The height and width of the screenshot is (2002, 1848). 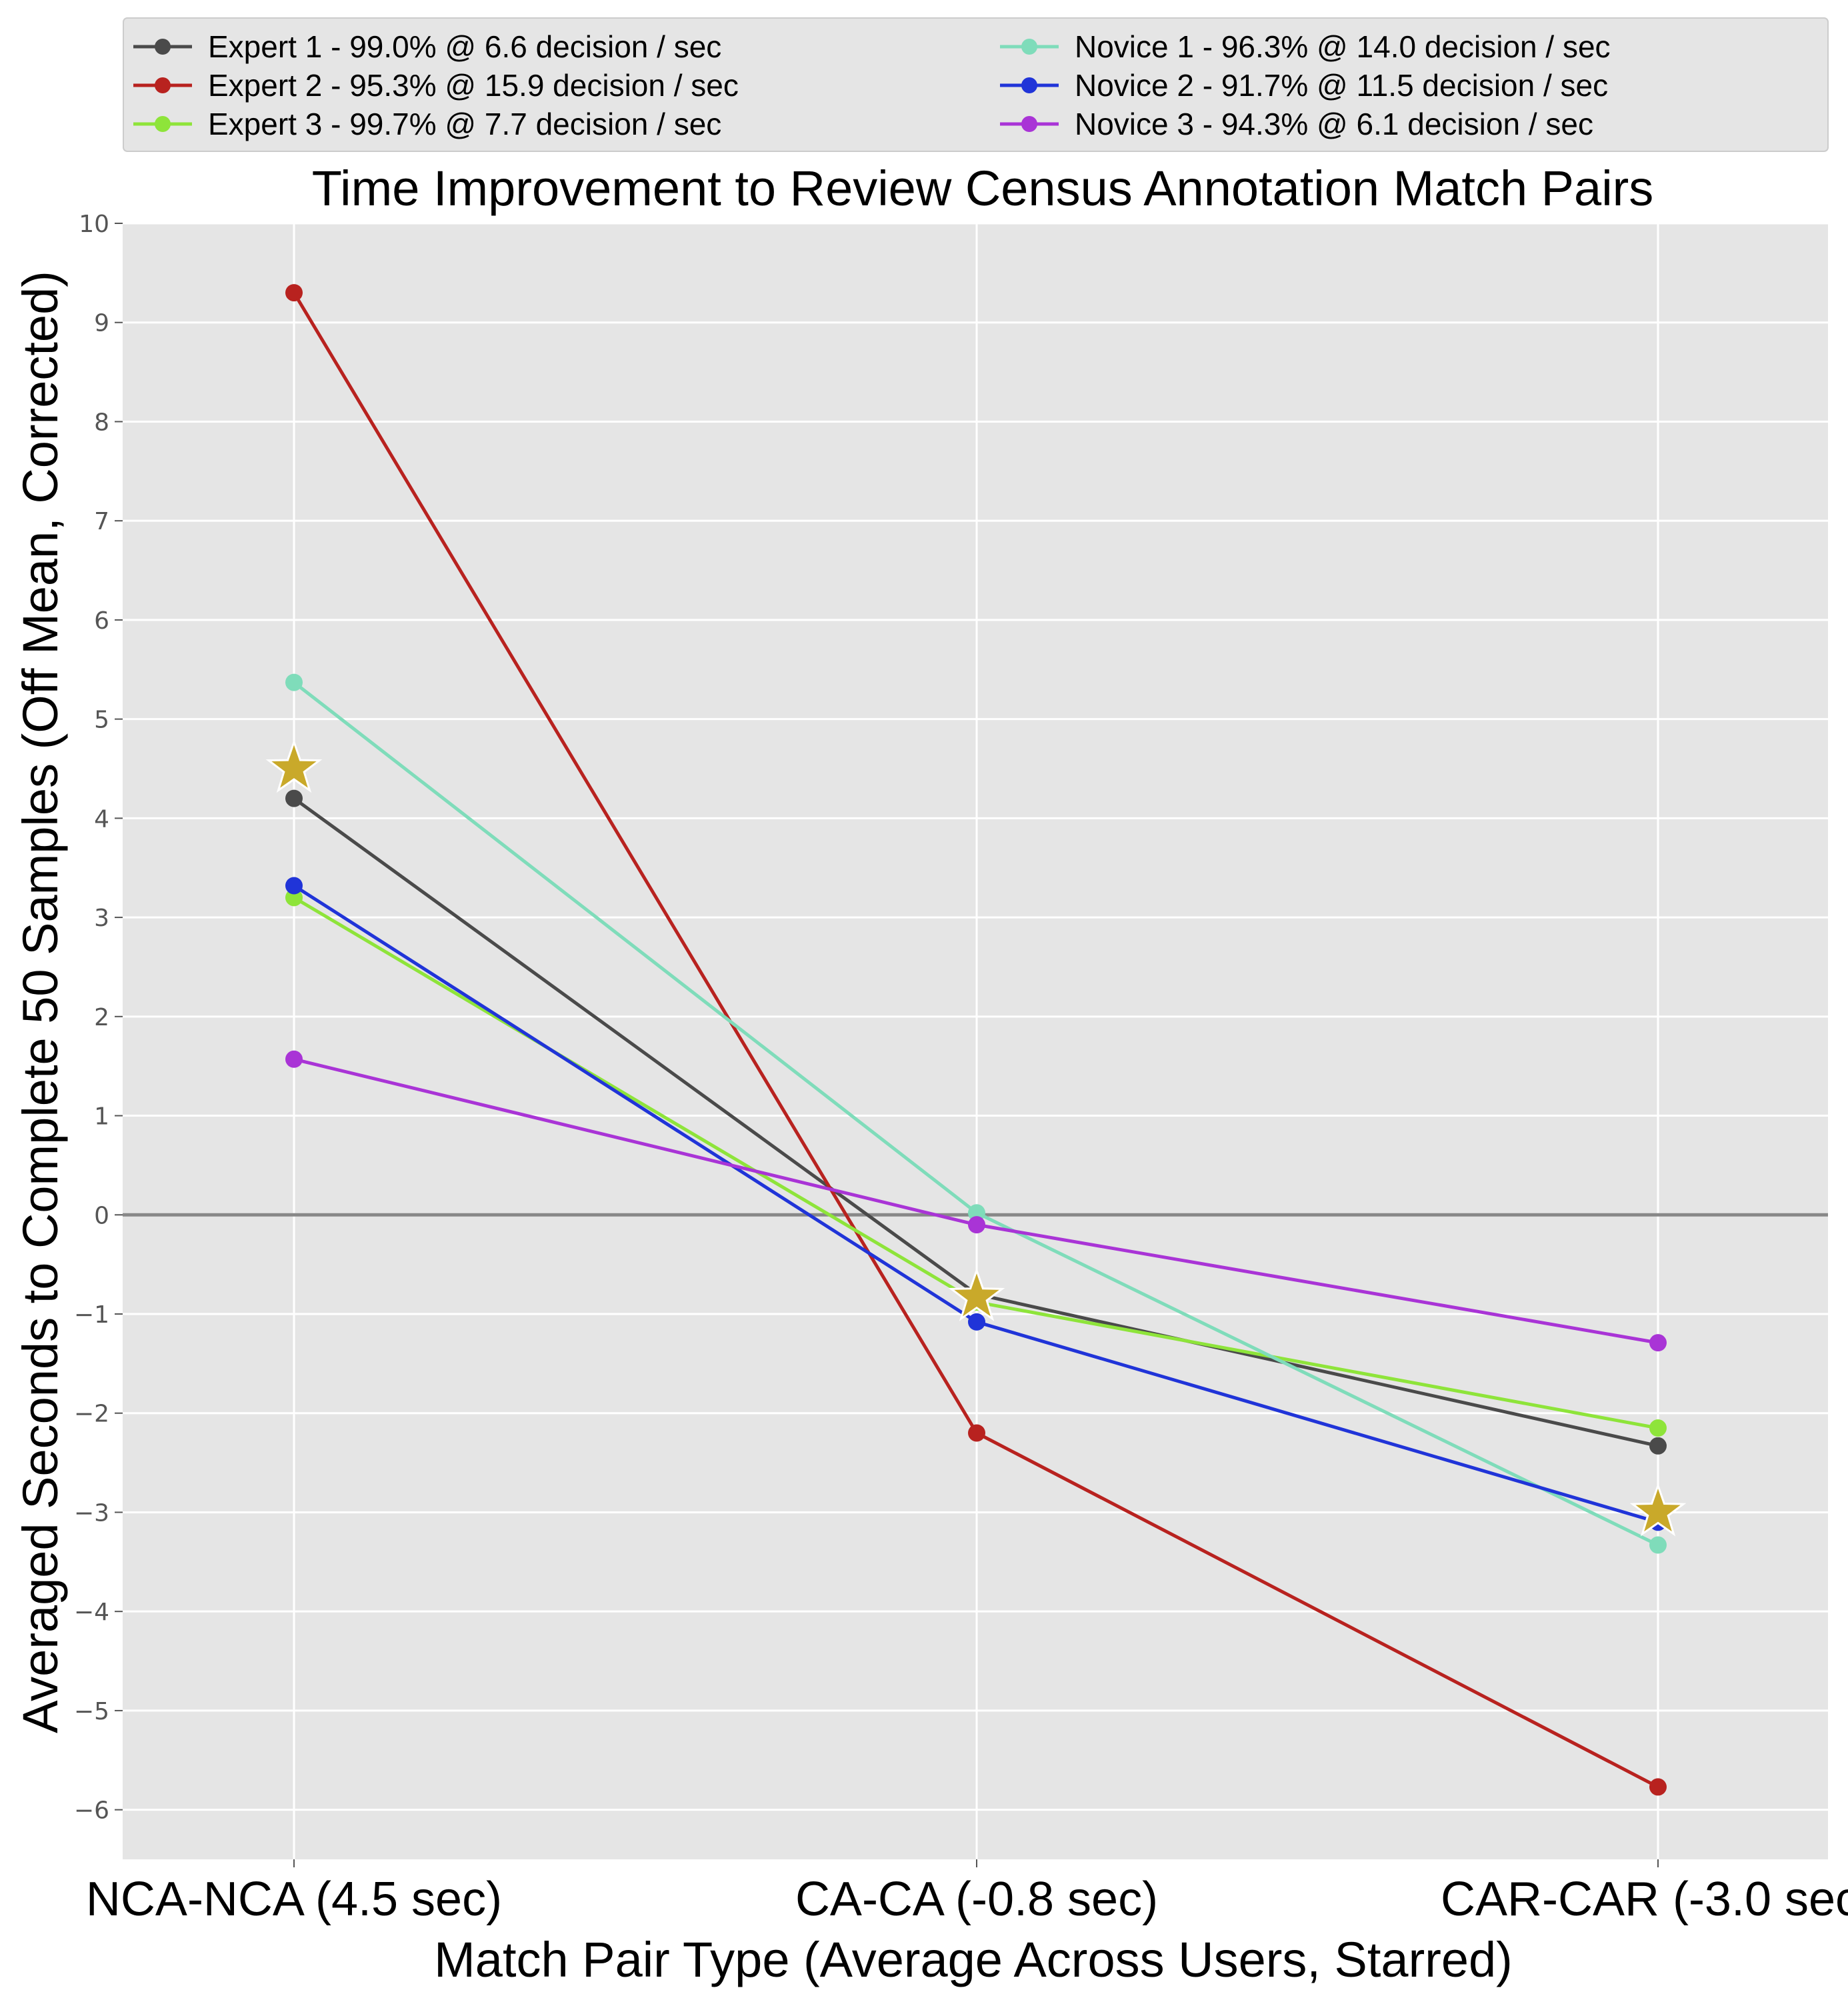 What do you see at coordinates (101, 720) in the screenshot?
I see `y-tick-label: 5` at bounding box center [101, 720].